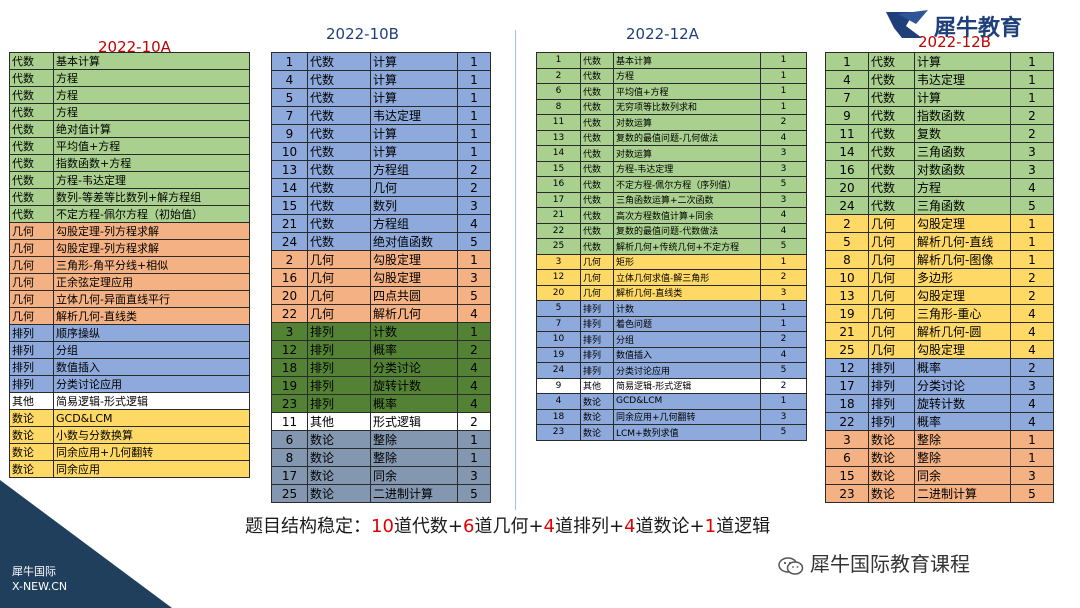  I want to click on topic-cell: 勾股定理-列方程求解, so click(151, 248).